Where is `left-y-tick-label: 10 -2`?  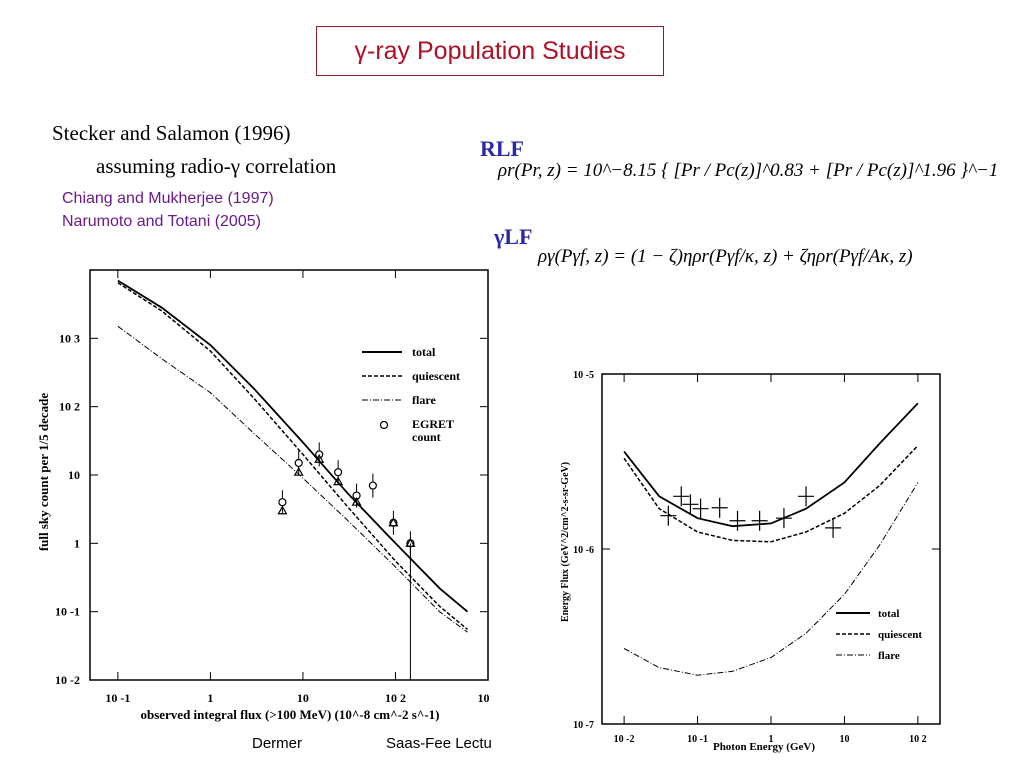 left-y-tick-label: 10 -2 is located at coordinates (67, 680).